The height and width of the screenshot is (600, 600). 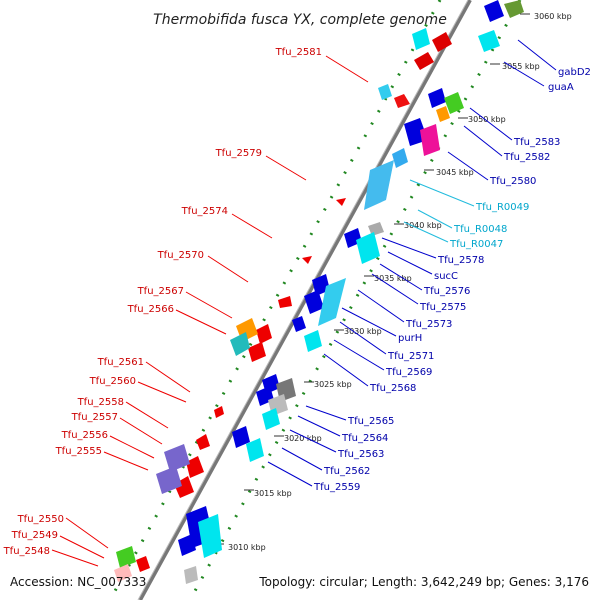 What do you see at coordinates (553, 16) in the screenshot?
I see `tick-label: 3060 kbp` at bounding box center [553, 16].